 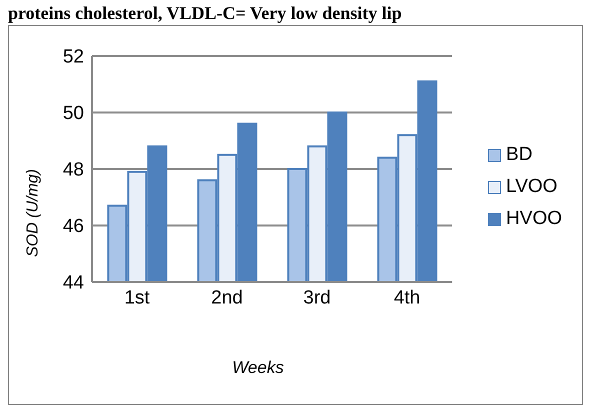 I want to click on y-tick-label: 52, so click(x=73, y=57).